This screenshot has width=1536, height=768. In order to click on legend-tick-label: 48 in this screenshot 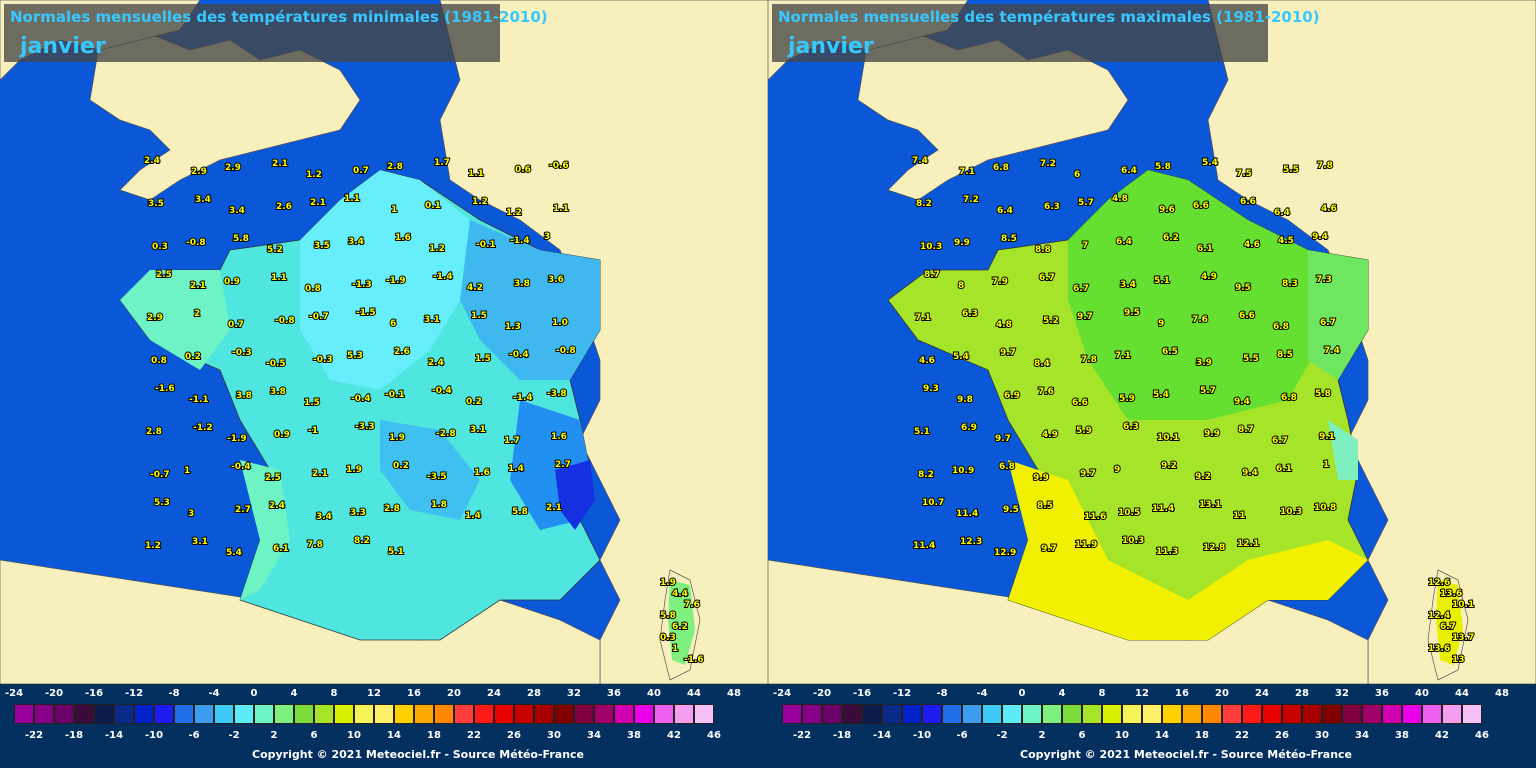, I will do `click(734, 693)`.